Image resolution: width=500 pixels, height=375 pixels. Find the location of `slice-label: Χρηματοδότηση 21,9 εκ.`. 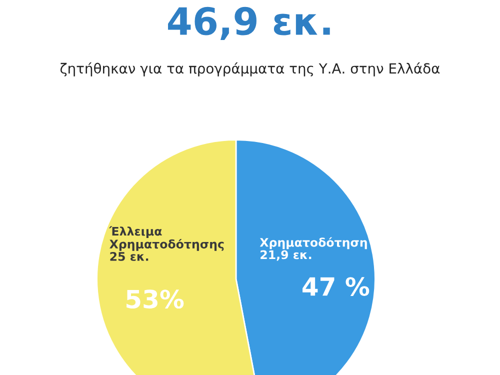

slice-label: Χρηματοδότηση 21,9 εκ. is located at coordinates (313, 249).